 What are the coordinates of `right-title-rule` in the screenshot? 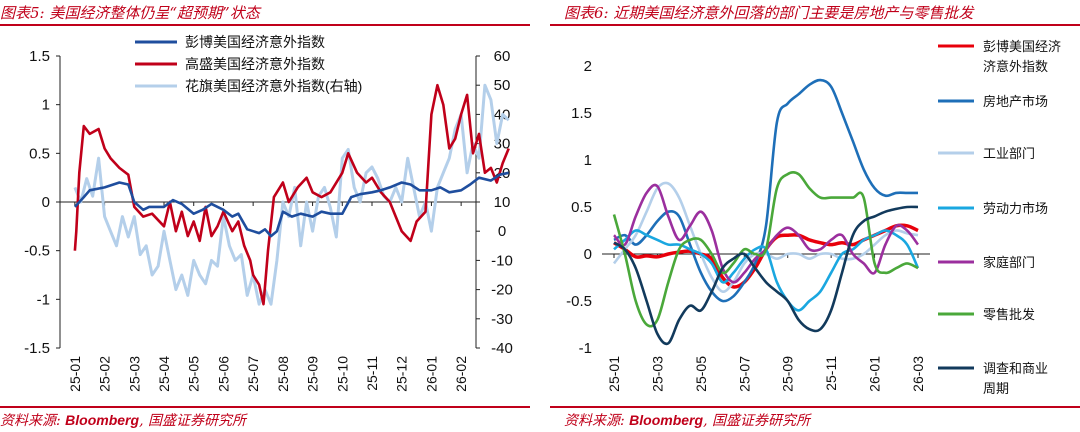 It's located at (815, 25).